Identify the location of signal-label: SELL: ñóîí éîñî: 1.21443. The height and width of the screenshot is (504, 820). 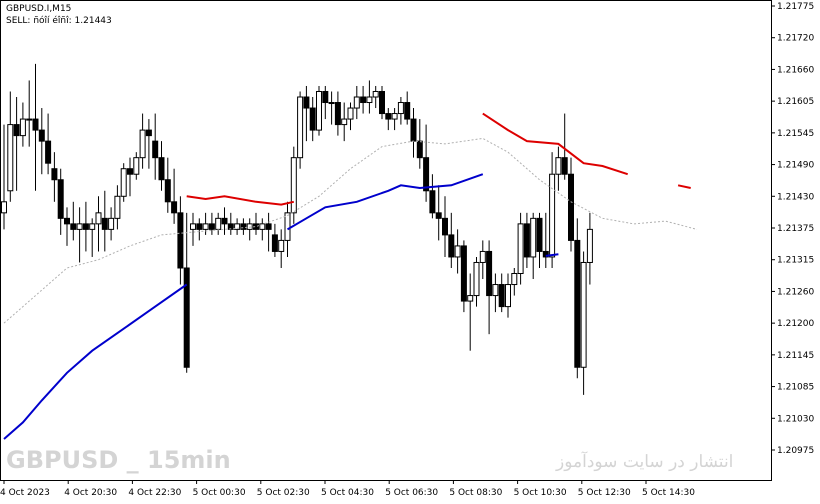
(59, 21).